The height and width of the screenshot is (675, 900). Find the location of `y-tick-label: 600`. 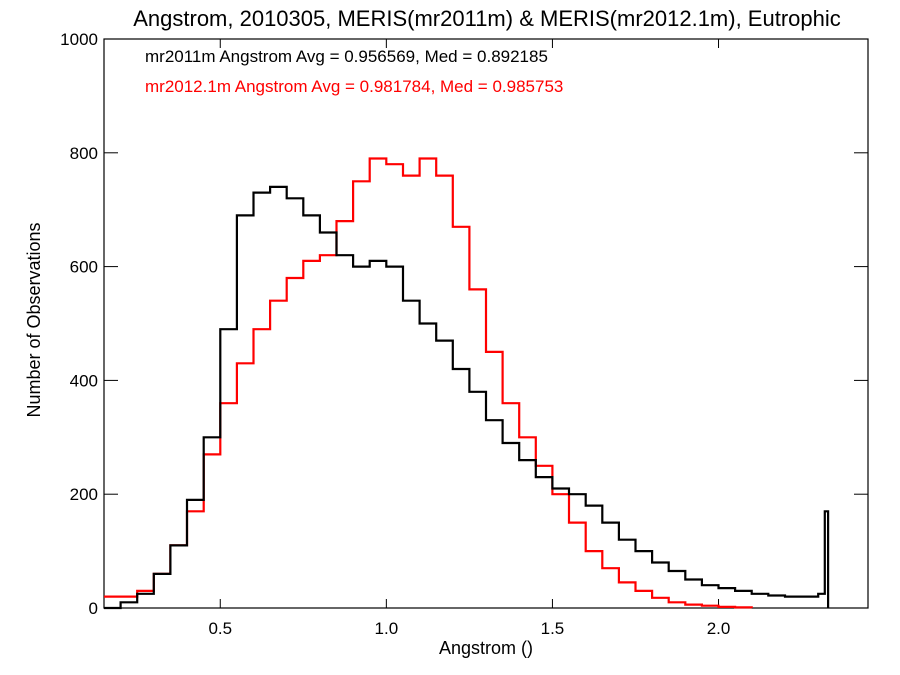

y-tick-label: 600 is located at coordinates (84, 267).